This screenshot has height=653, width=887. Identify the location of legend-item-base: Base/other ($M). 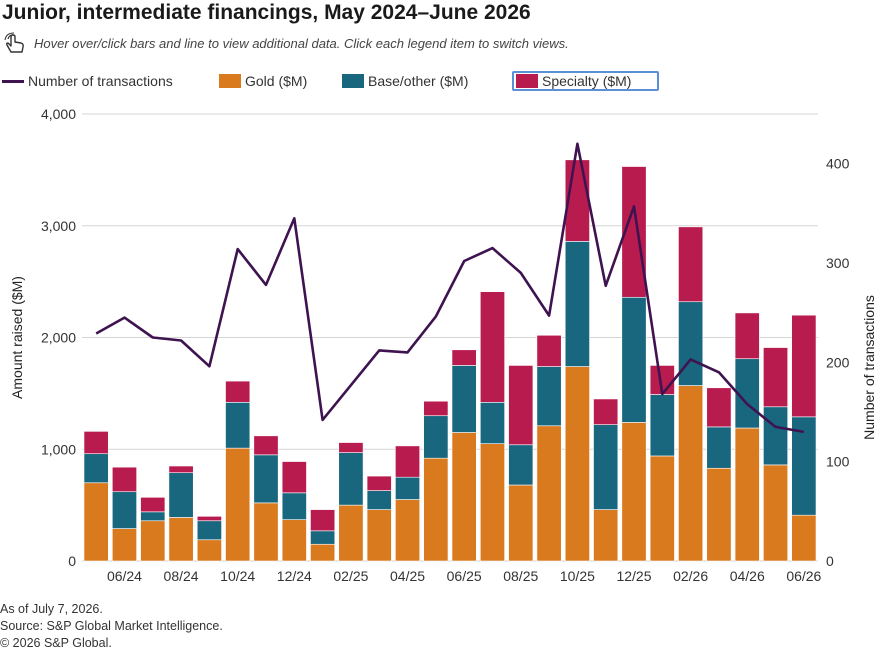
(405, 81).